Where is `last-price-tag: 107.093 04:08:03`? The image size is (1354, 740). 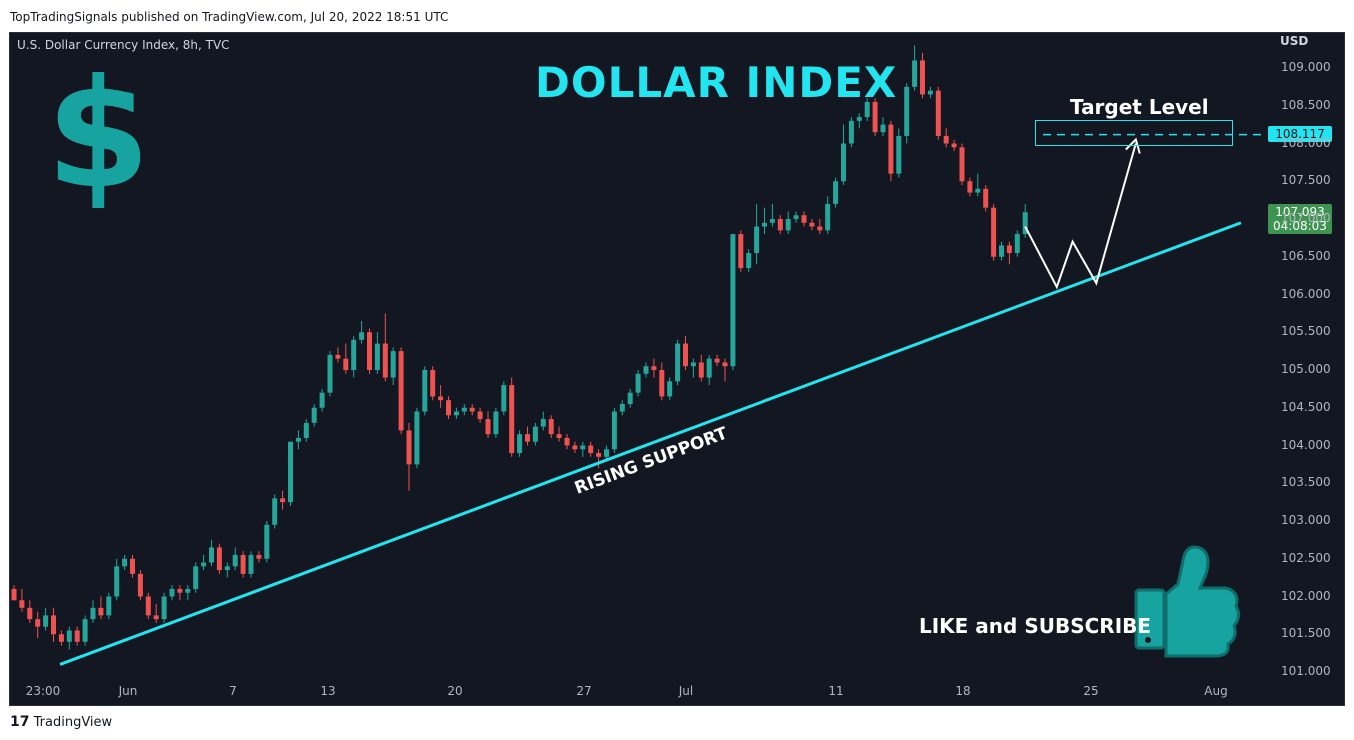 last-price-tag: 107.093 04:08:03 is located at coordinates (1300, 219).